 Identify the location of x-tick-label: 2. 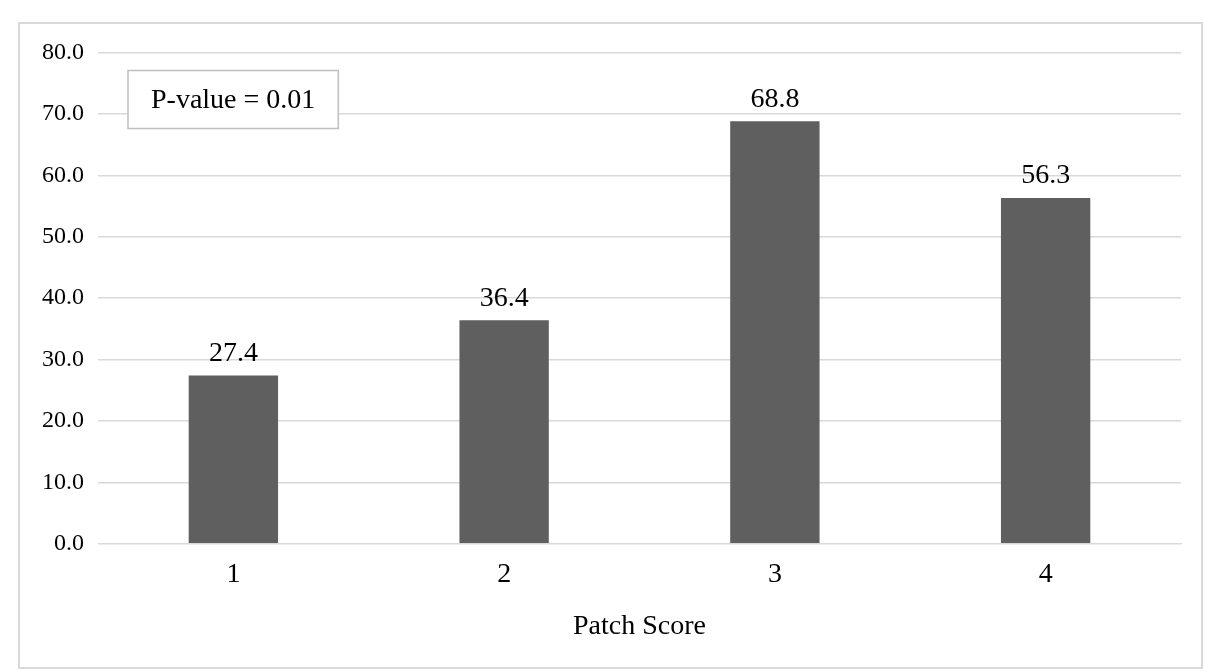
(504, 572).